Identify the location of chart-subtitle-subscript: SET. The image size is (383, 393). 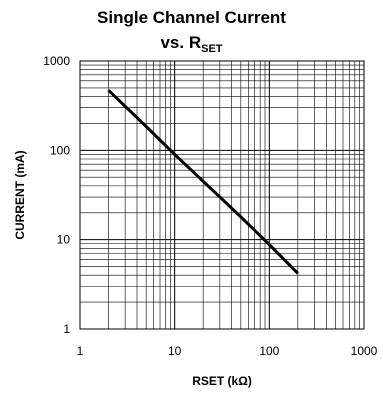
(212, 49).